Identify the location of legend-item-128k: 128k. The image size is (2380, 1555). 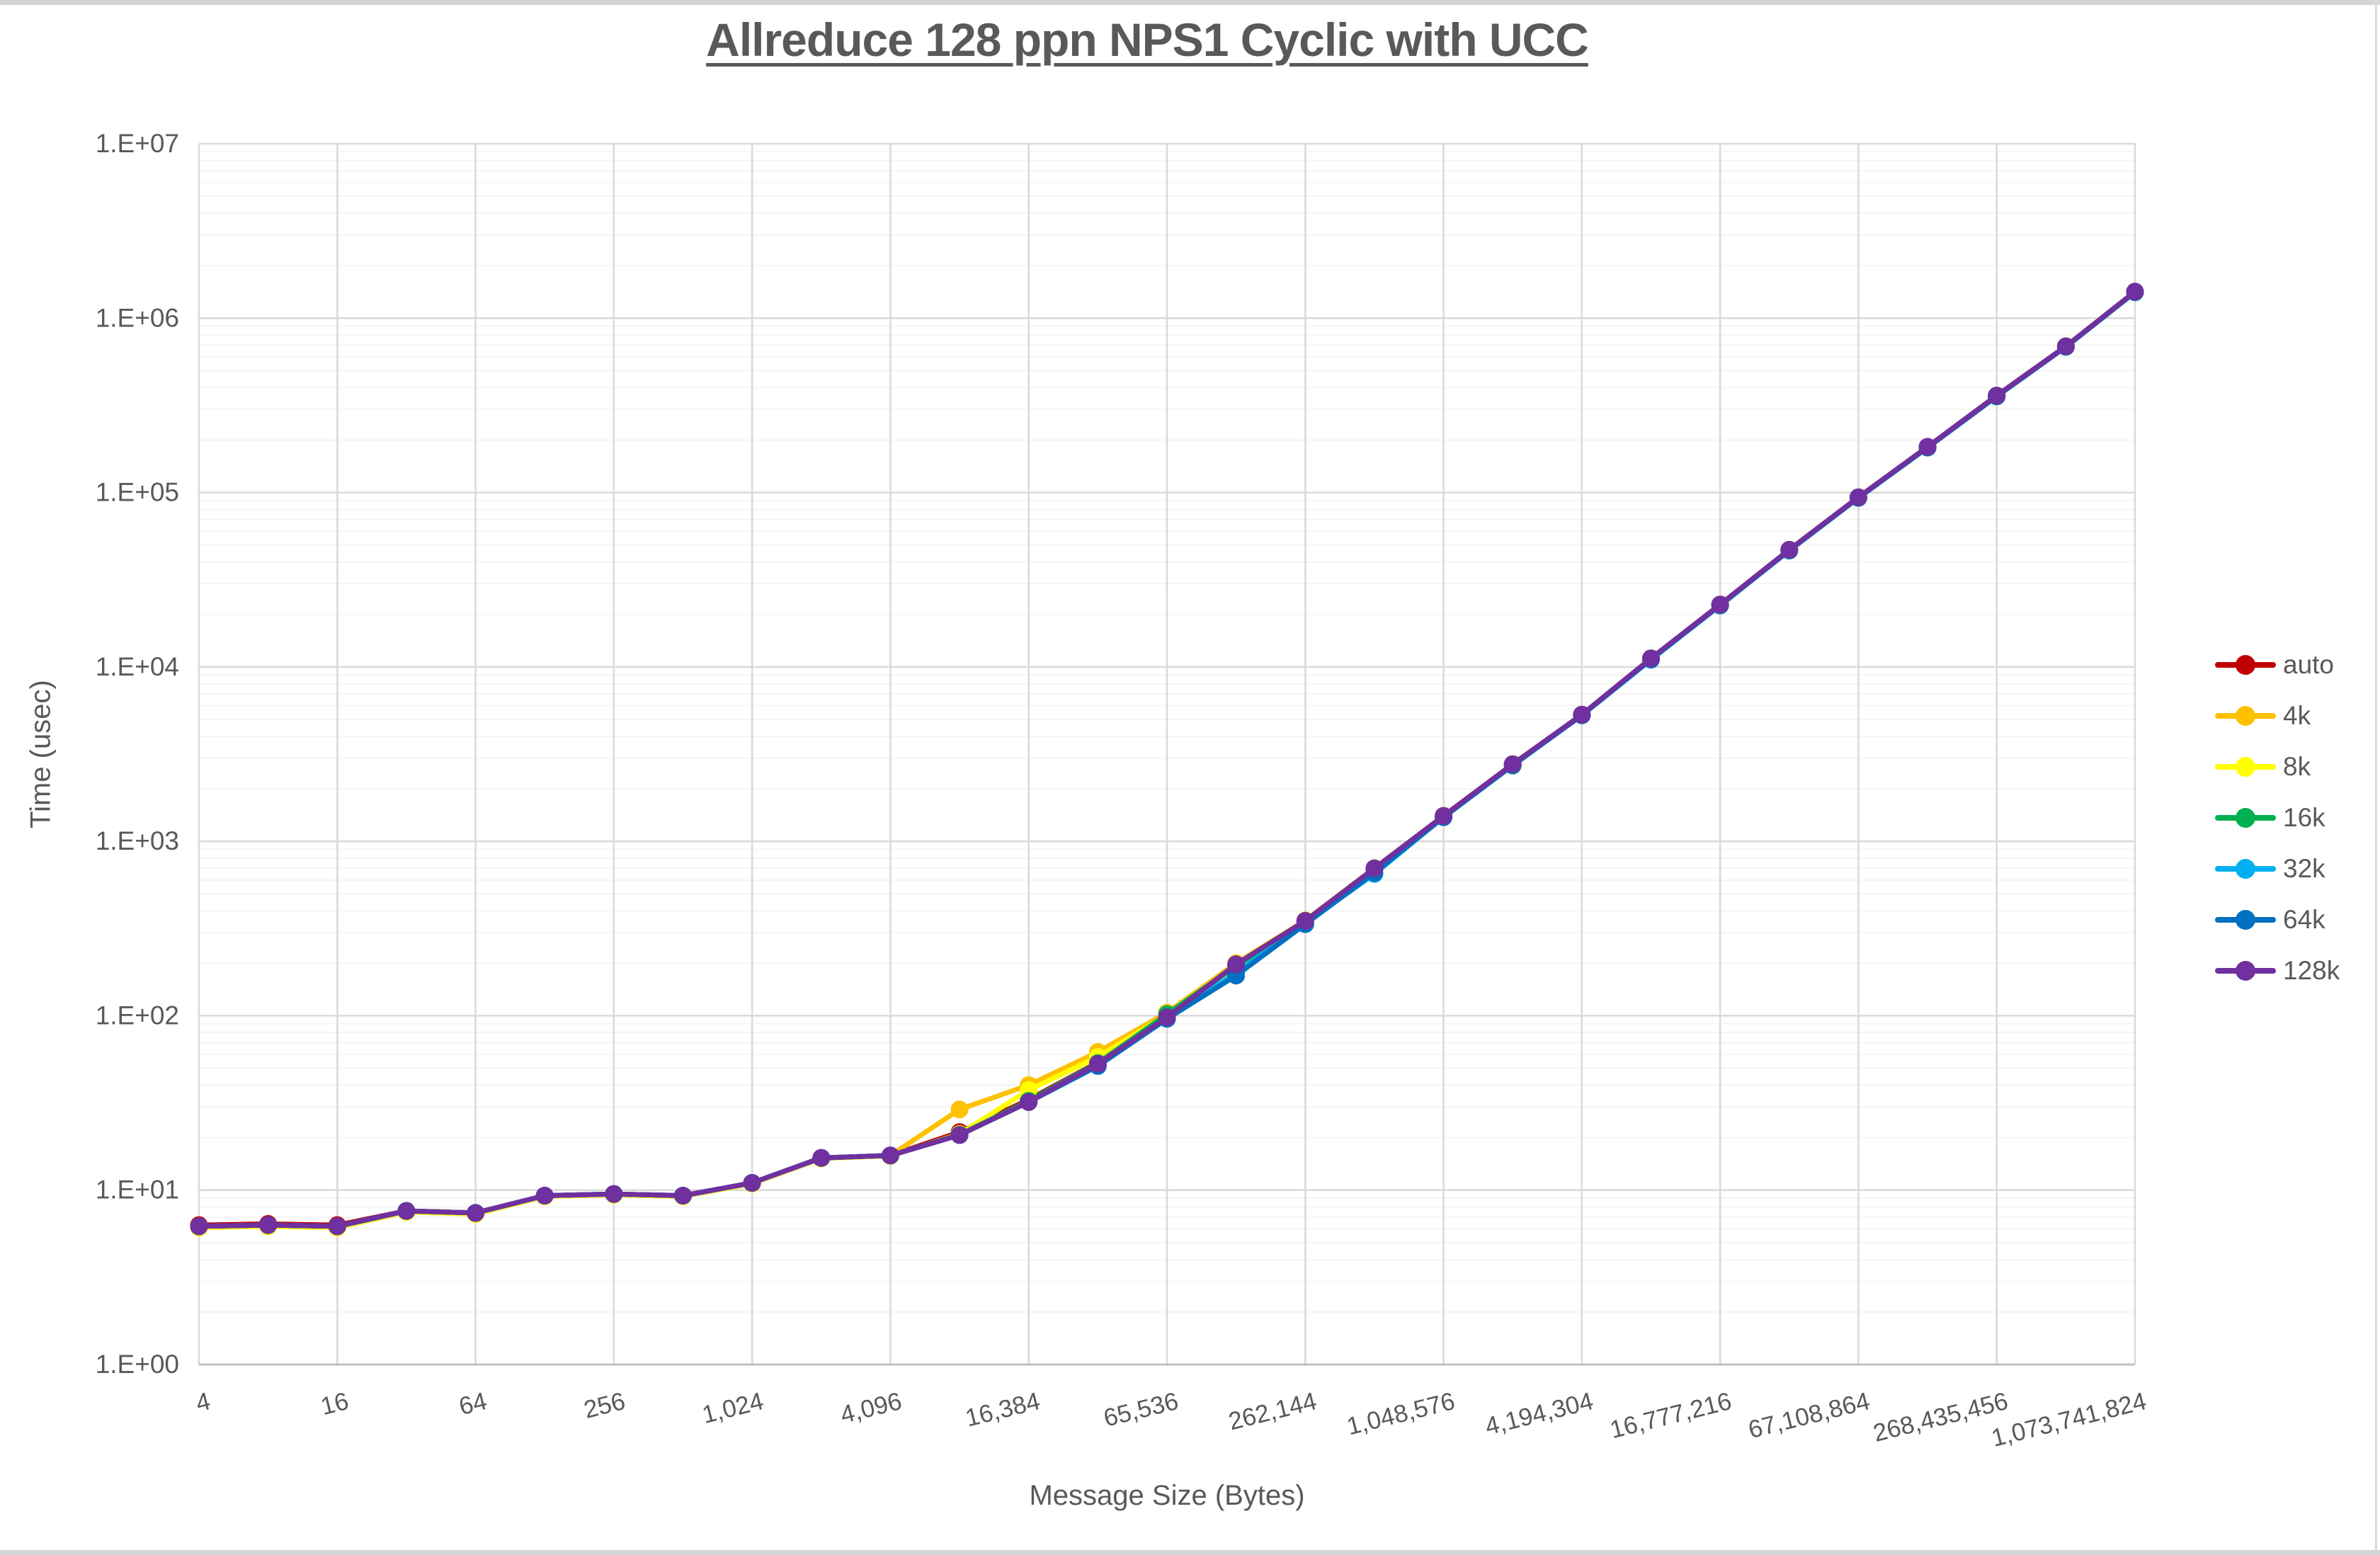
(2277, 971).